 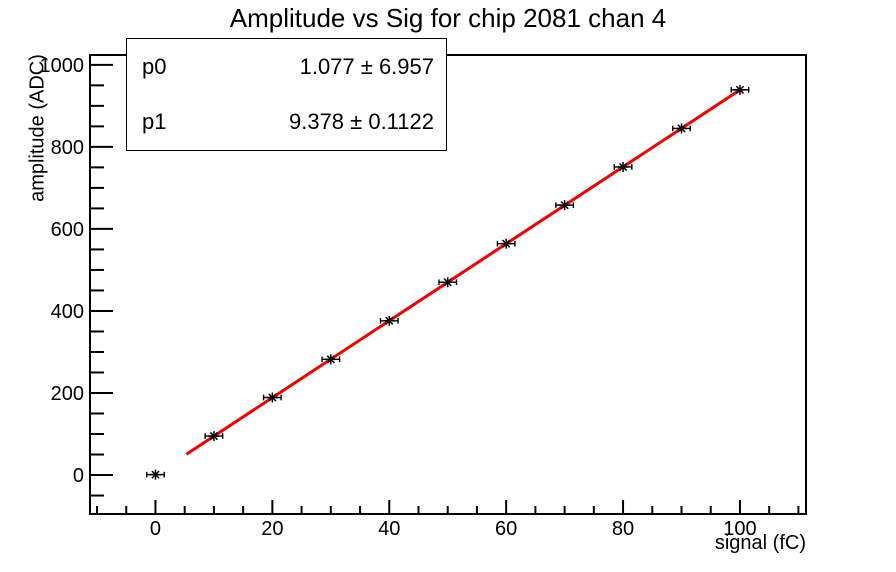 What do you see at coordinates (286, 123) in the screenshot?
I see `stat-row-p1: p1 9.378 ± 0.1122` at bounding box center [286, 123].